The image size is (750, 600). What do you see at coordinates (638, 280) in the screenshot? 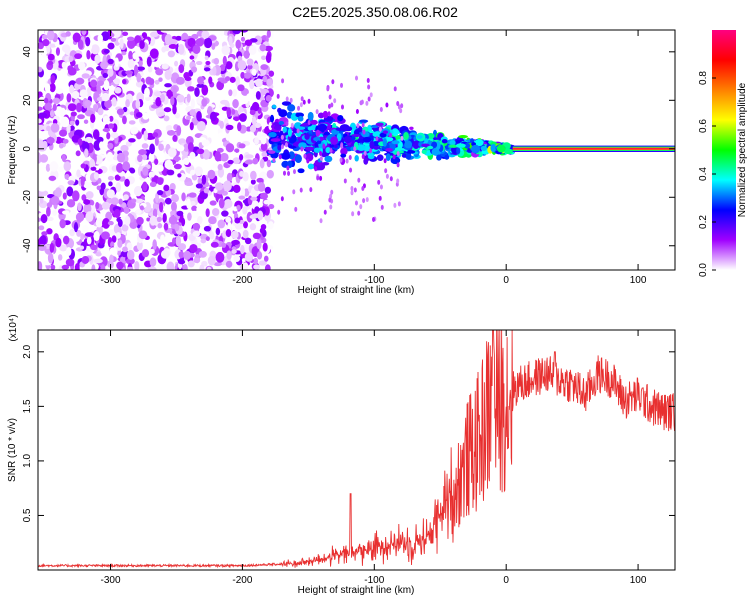
I see `x-tick-label: 100` at bounding box center [638, 280].